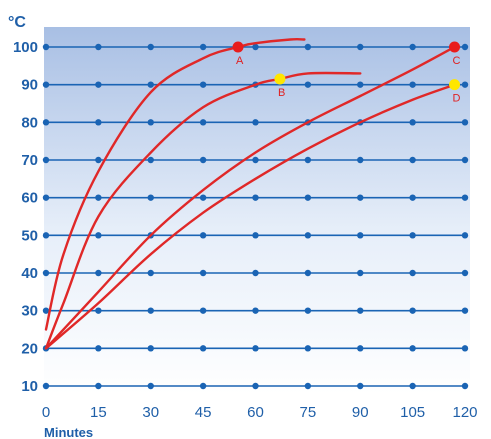 Image resolution: width=491 pixels, height=439 pixels. What do you see at coordinates (17, 22) in the screenshot?
I see `y-axis-unit: °C` at bounding box center [17, 22].